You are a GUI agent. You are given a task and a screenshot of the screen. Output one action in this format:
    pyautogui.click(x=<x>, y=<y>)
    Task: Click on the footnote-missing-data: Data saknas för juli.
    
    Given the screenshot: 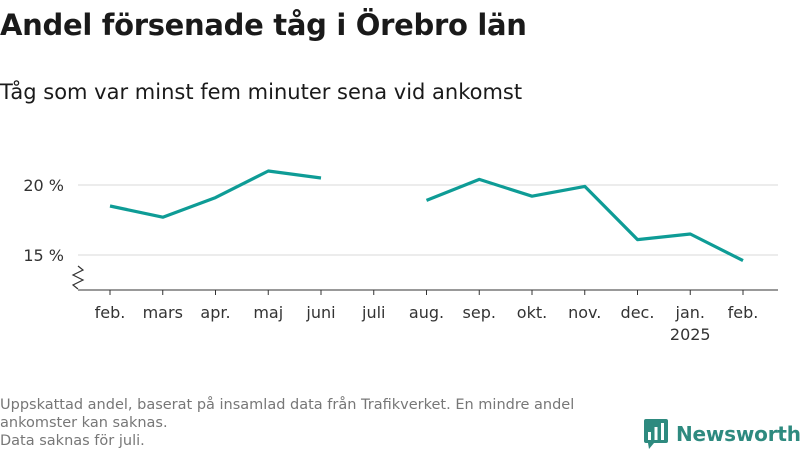 What is the action you would take?
    pyautogui.click(x=72, y=441)
    